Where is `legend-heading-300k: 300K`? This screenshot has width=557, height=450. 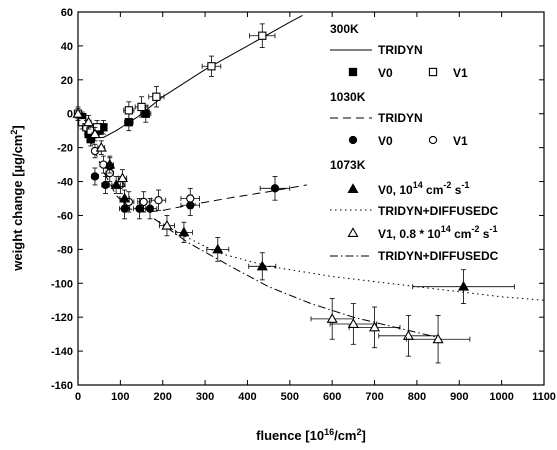 legend-heading-300k: 300K is located at coordinates (344, 29).